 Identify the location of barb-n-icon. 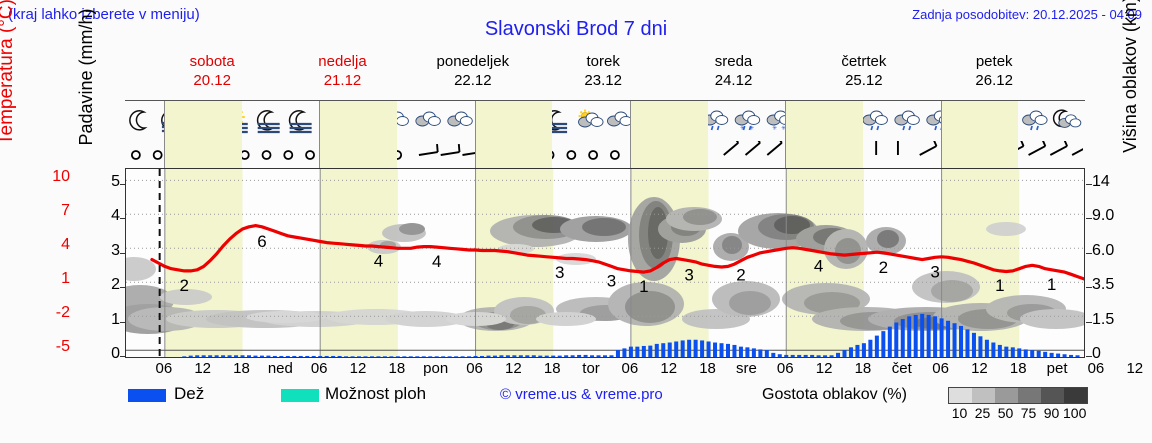
(897, 148).